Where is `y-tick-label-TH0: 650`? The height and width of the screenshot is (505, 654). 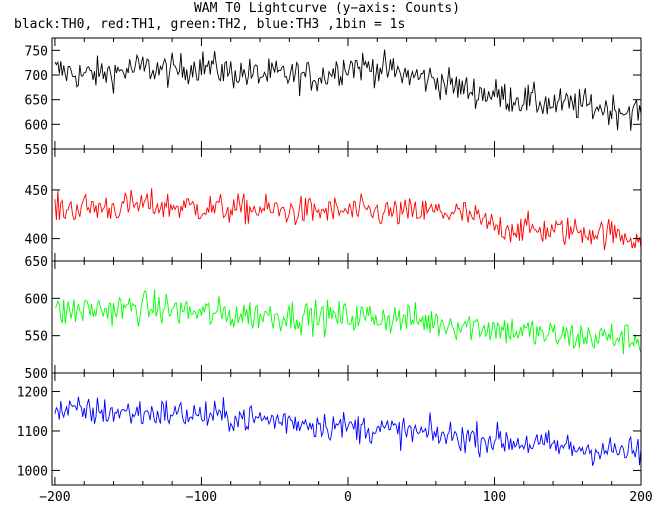 y-tick-label-TH0: 650 is located at coordinates (36, 101).